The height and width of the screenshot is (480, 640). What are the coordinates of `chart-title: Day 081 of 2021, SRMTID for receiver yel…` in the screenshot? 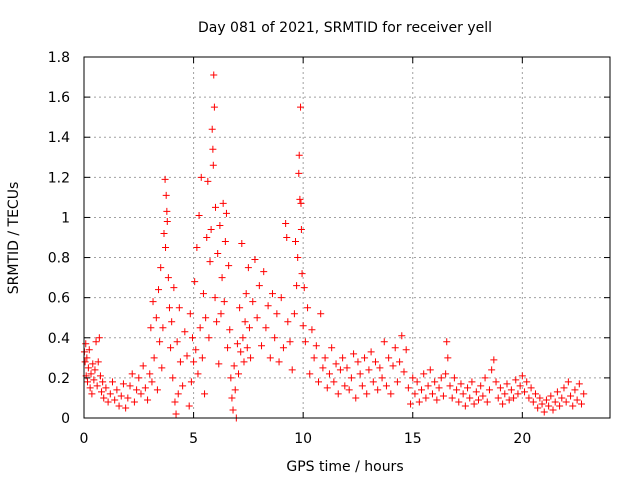 It's located at (345, 28).